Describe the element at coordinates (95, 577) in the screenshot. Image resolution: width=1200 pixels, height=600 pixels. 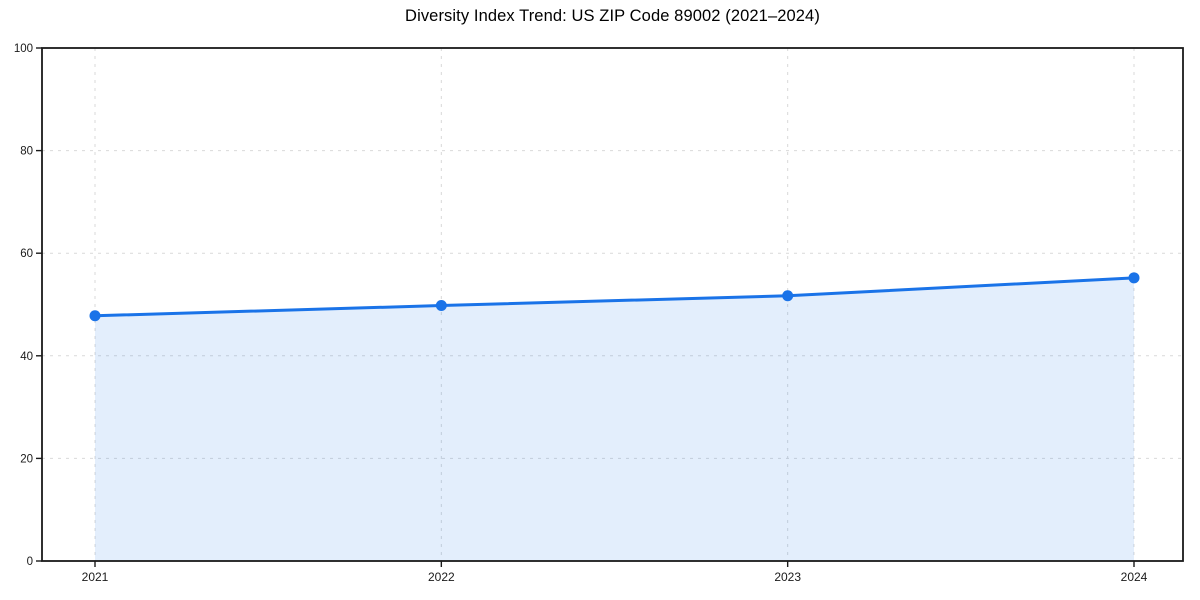
I see `x-tick-label: 2021` at that location.